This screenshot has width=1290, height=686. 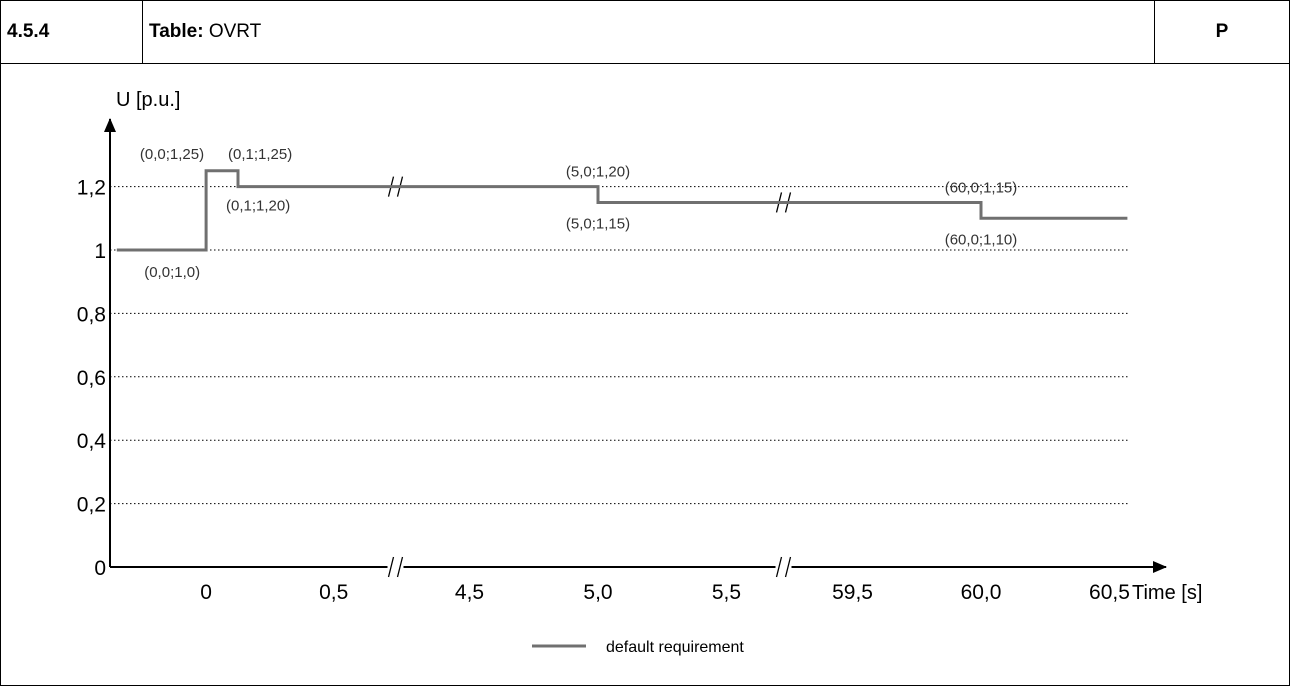 I want to click on x-tick-label: 60,0, so click(x=981, y=592).